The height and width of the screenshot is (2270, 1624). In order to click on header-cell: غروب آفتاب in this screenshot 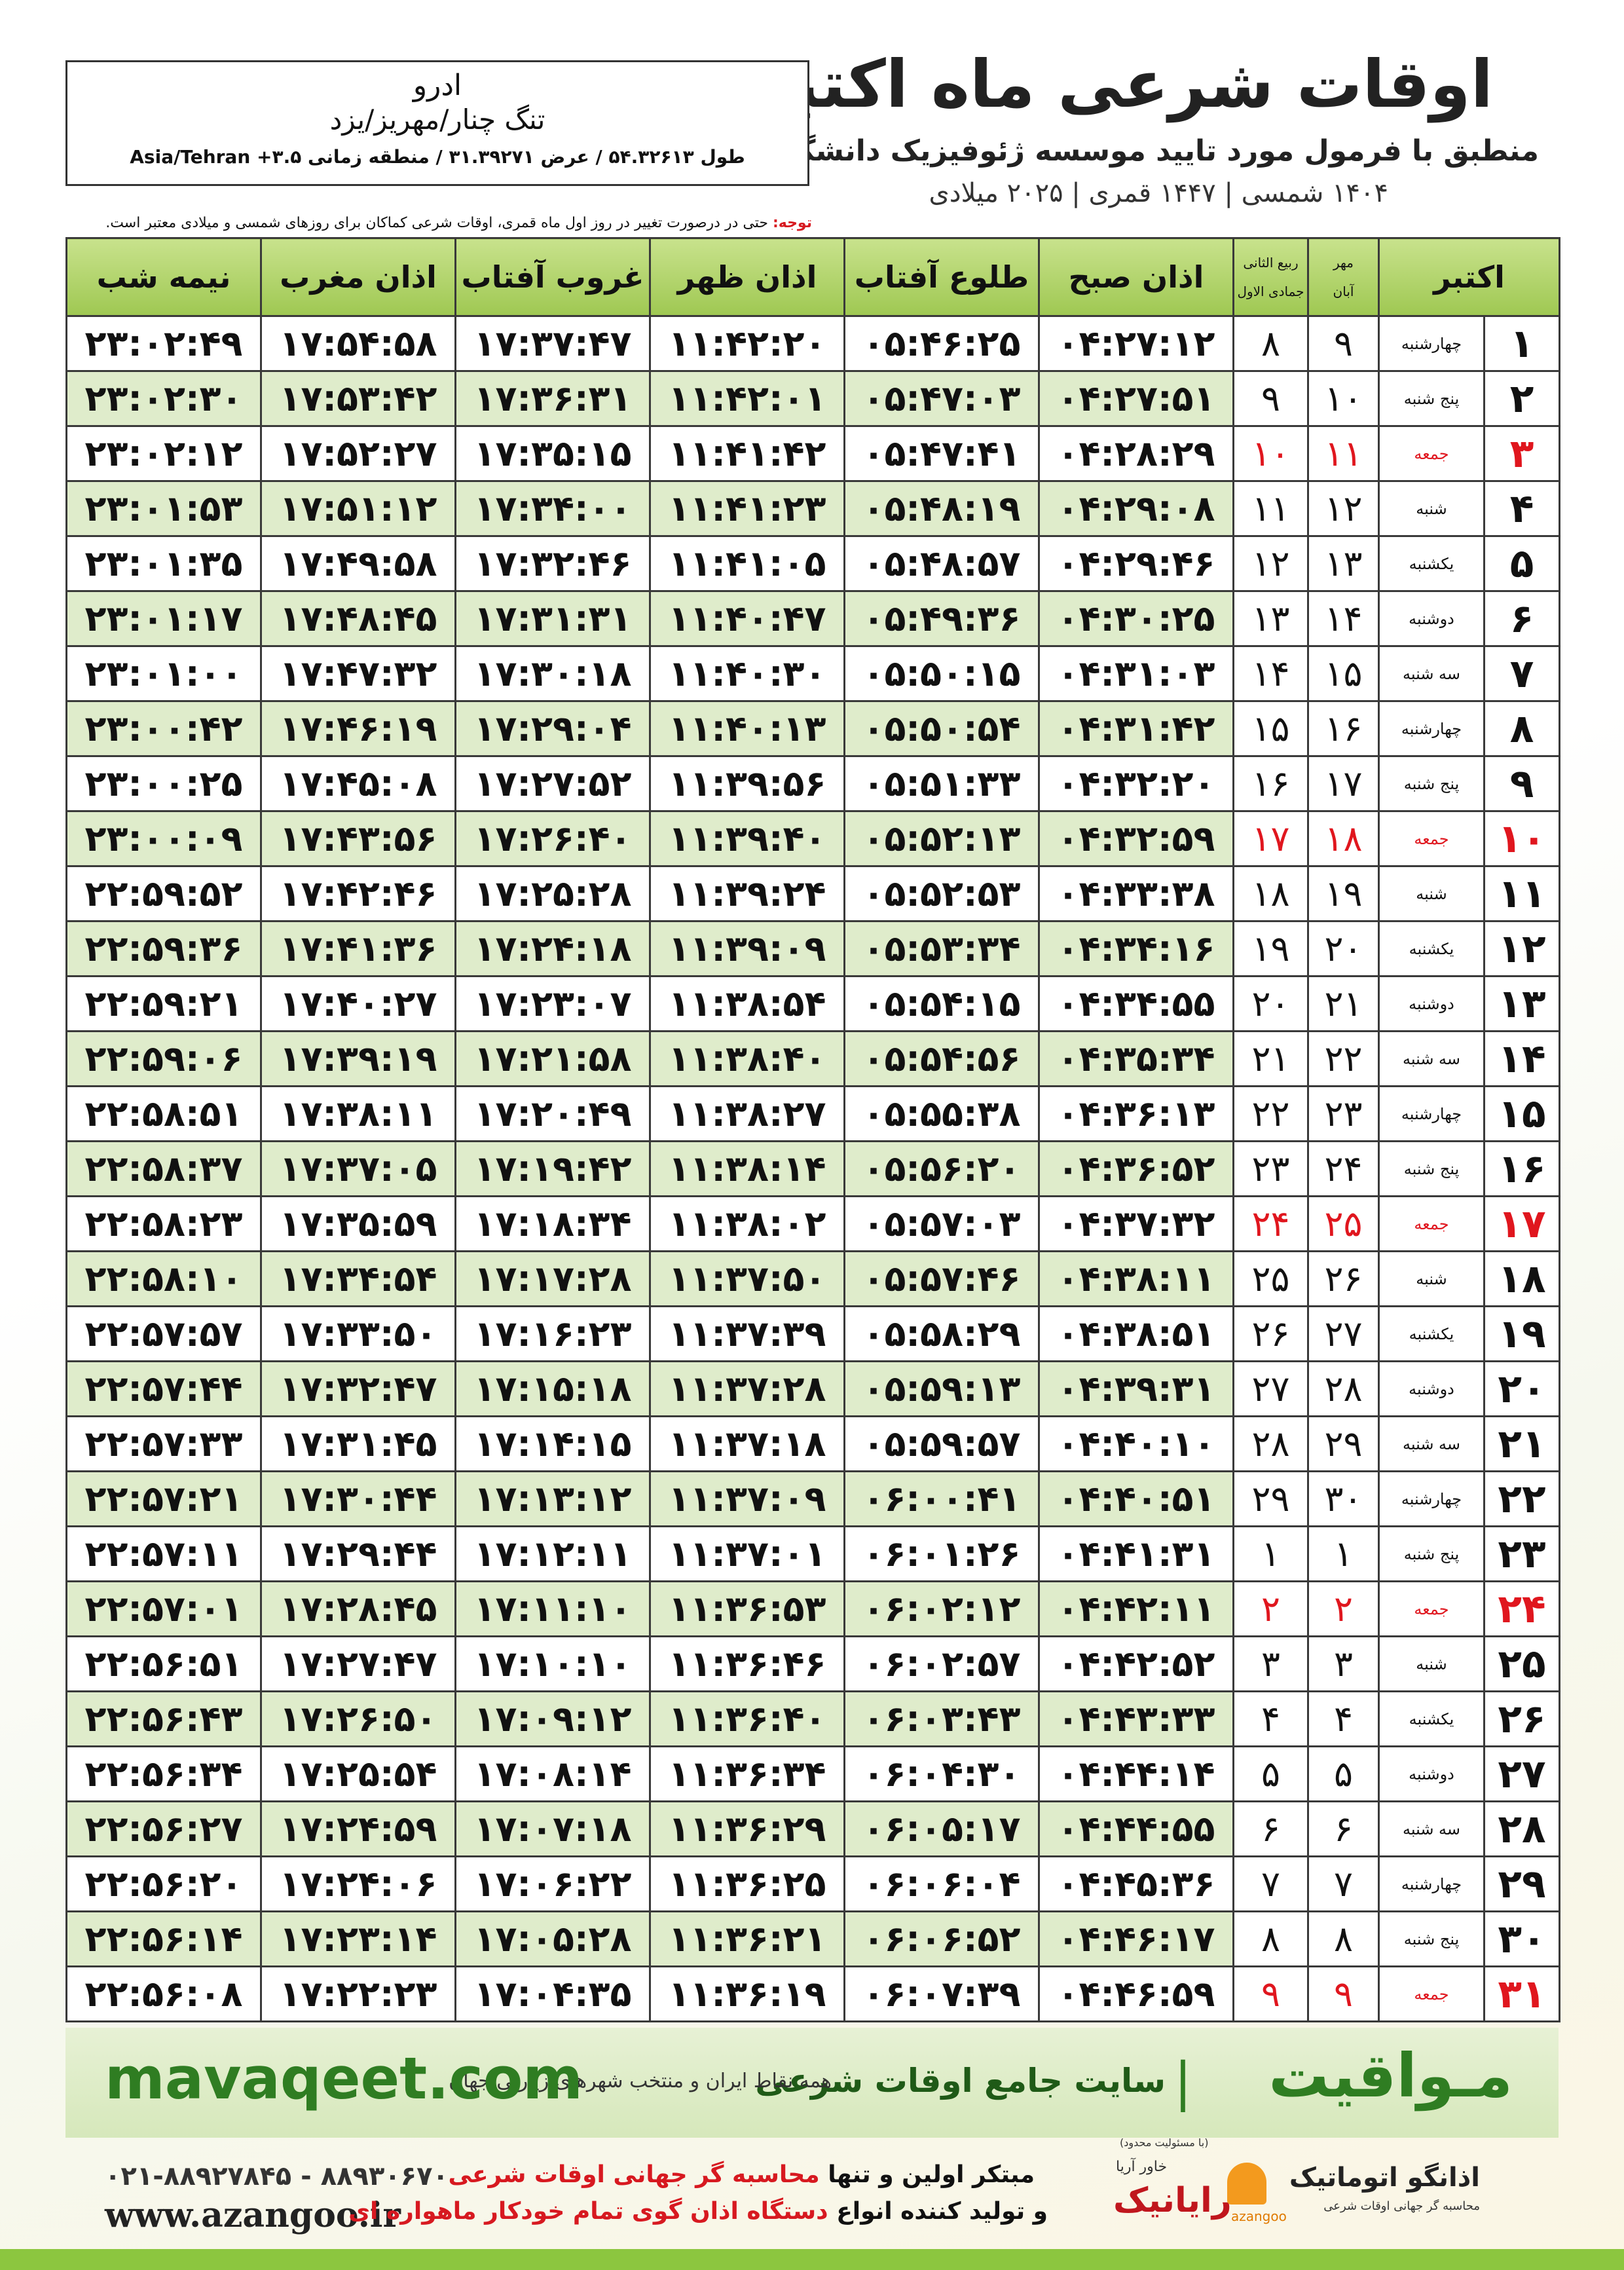, I will do `click(552, 277)`.